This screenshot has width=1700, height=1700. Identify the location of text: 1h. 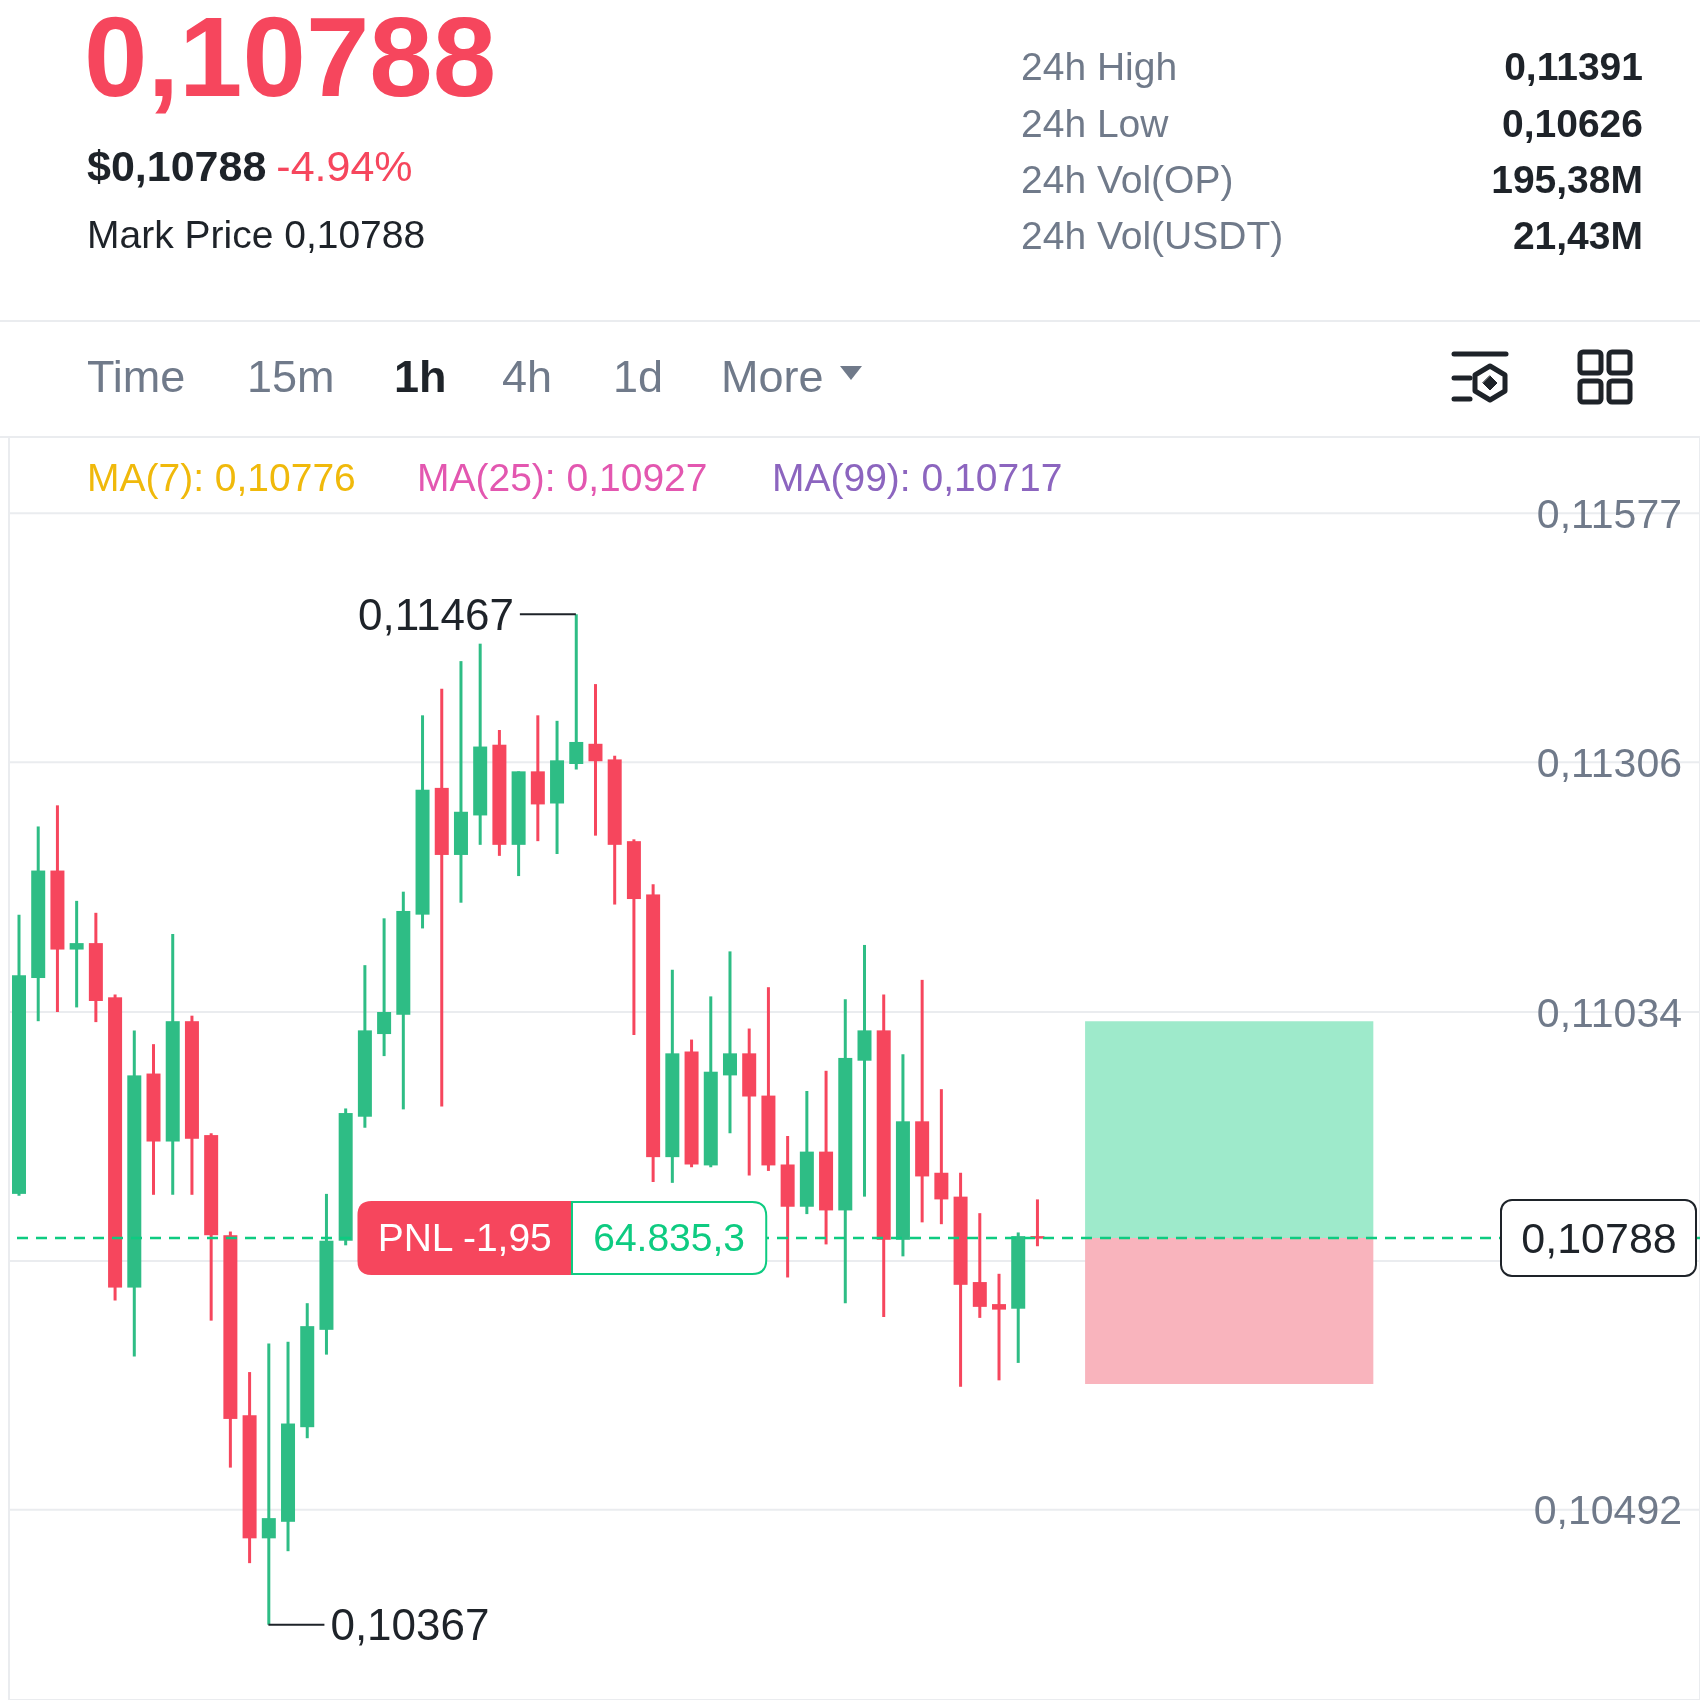
(420, 376).